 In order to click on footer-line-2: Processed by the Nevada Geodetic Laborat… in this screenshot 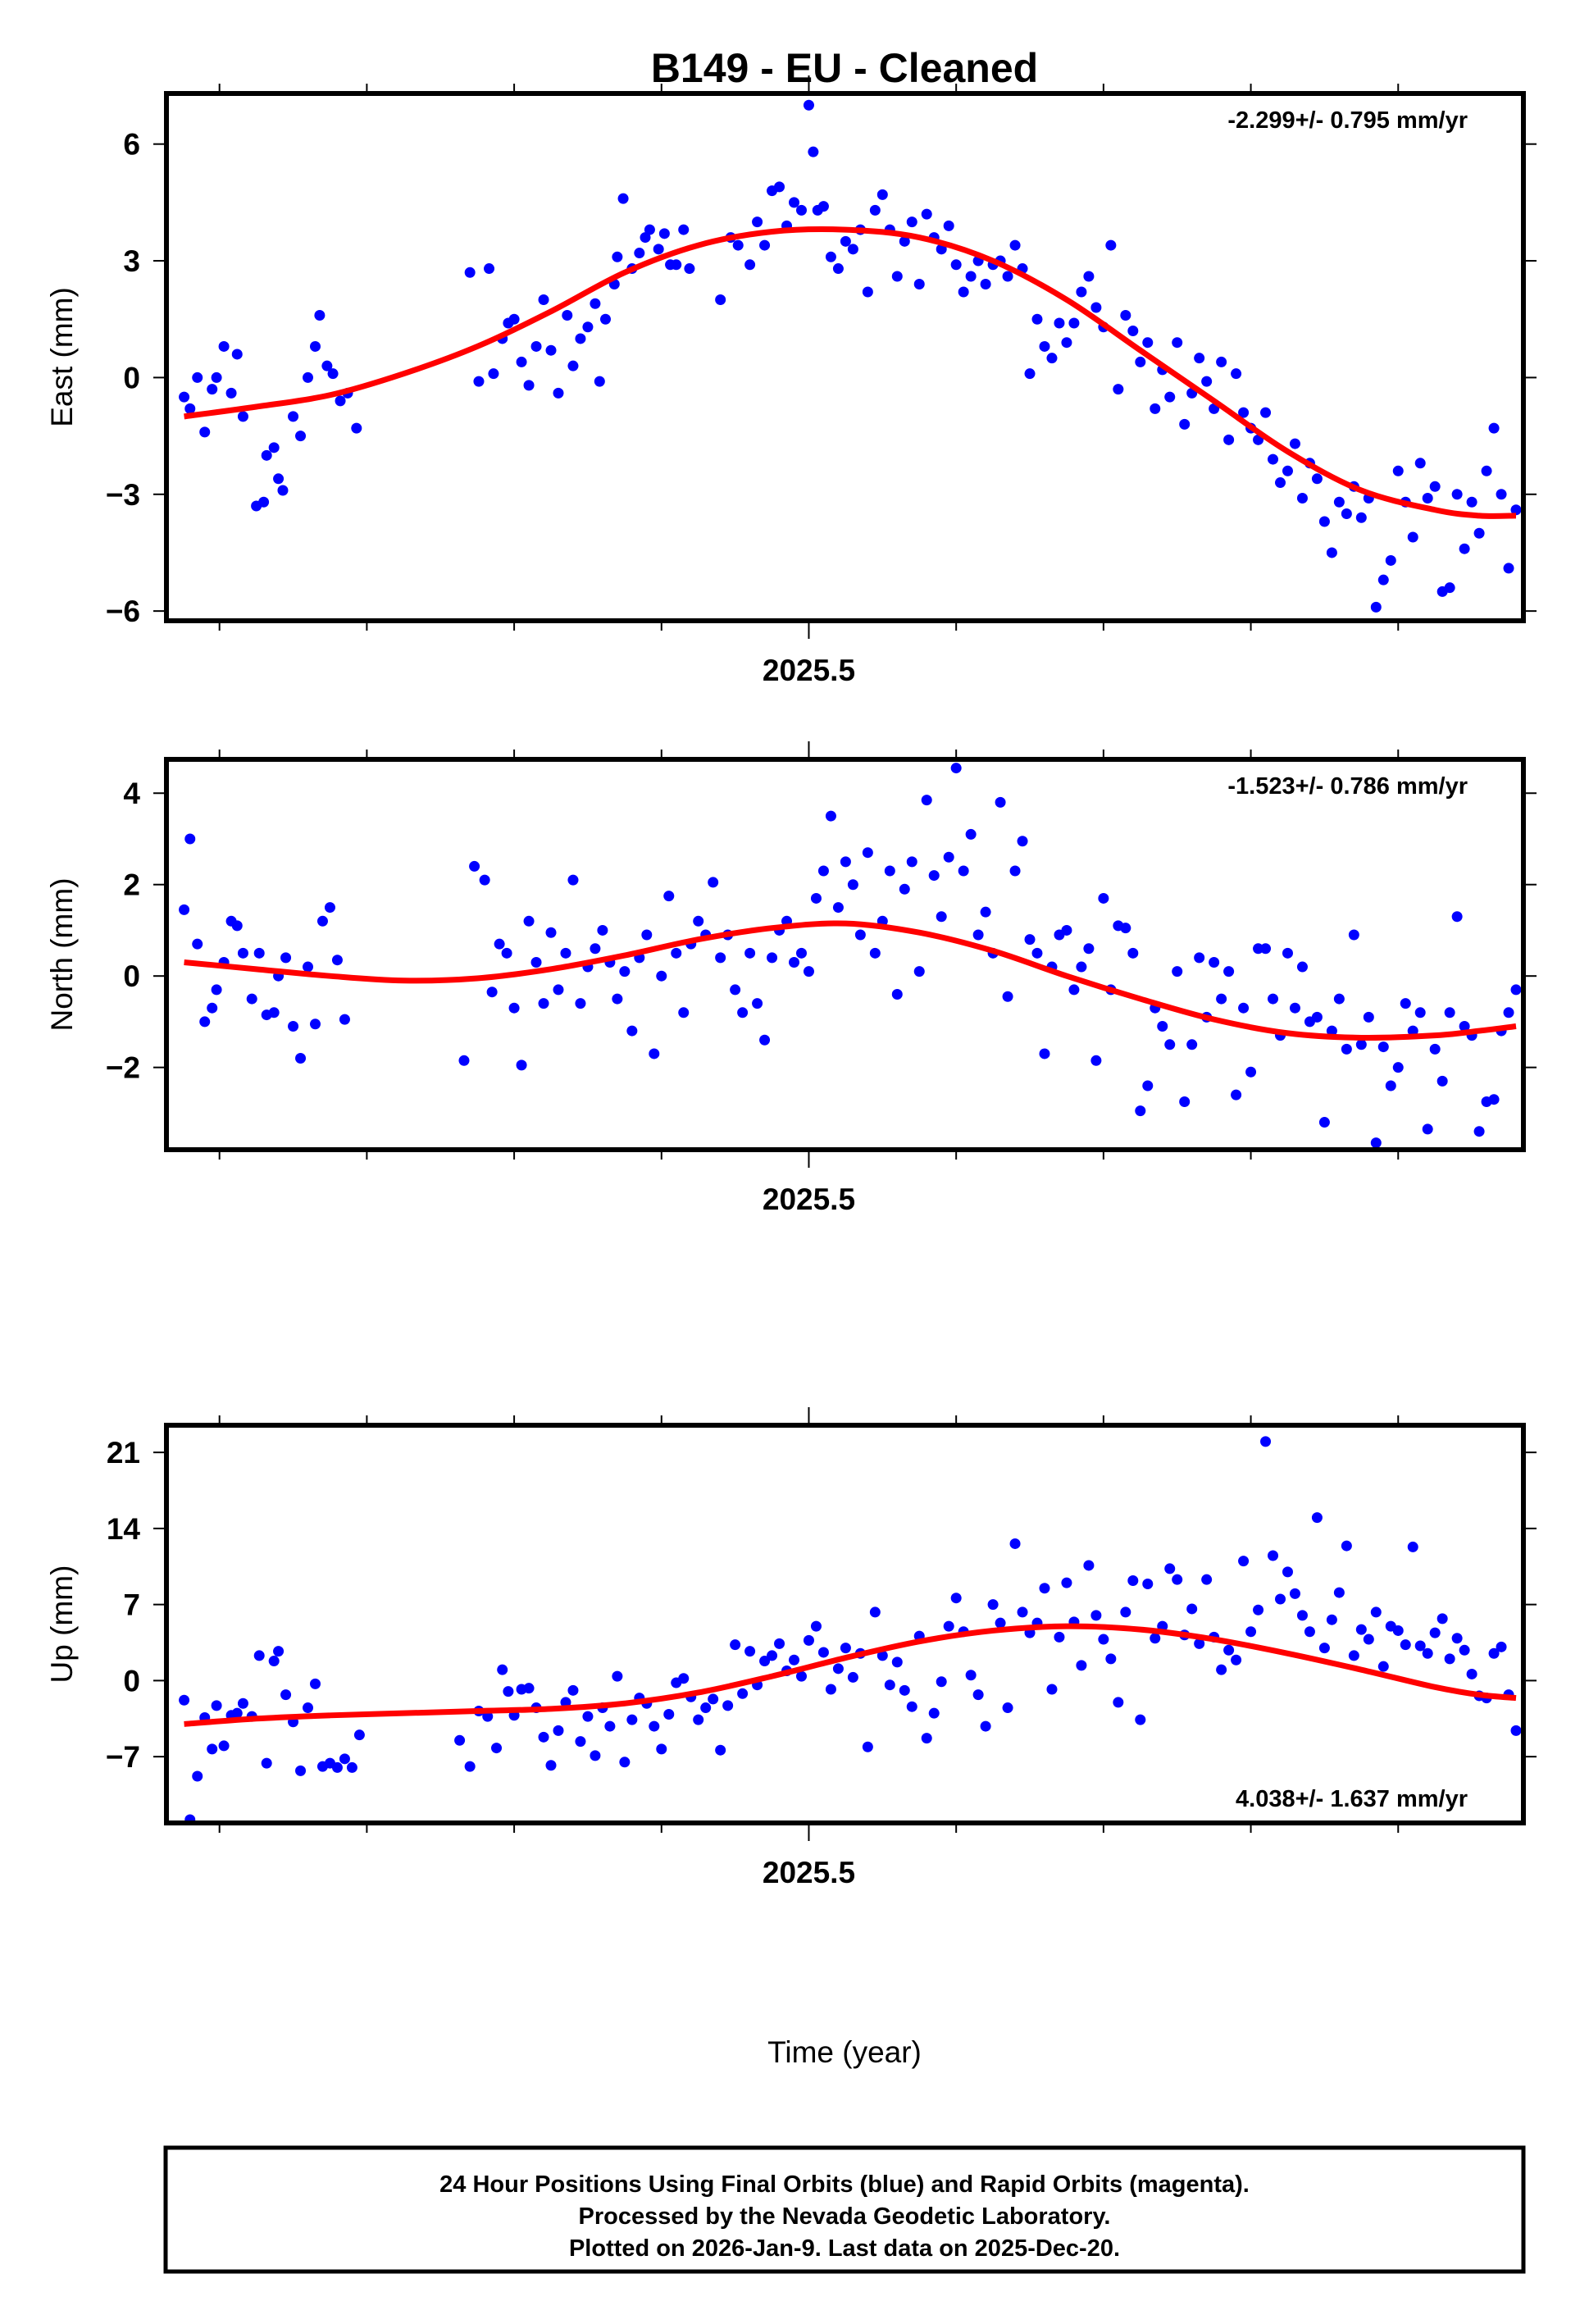, I will do `click(845, 2216)`.